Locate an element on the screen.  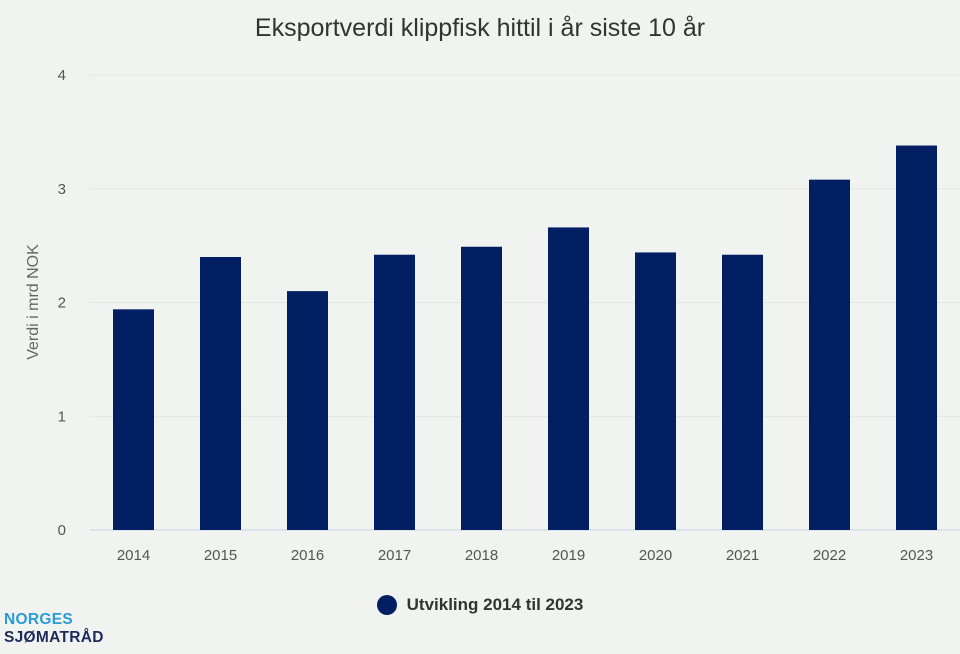
y-tick-label: 0 is located at coordinates (62, 530).